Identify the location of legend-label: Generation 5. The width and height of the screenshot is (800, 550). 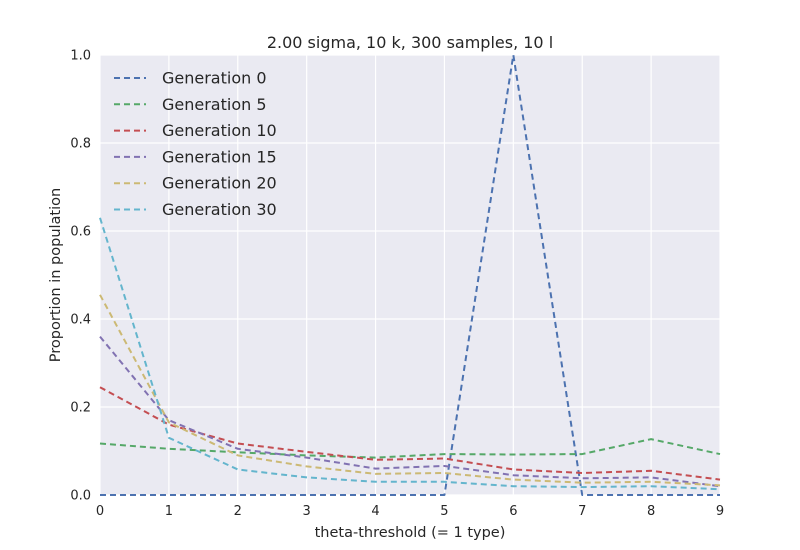
(214, 104).